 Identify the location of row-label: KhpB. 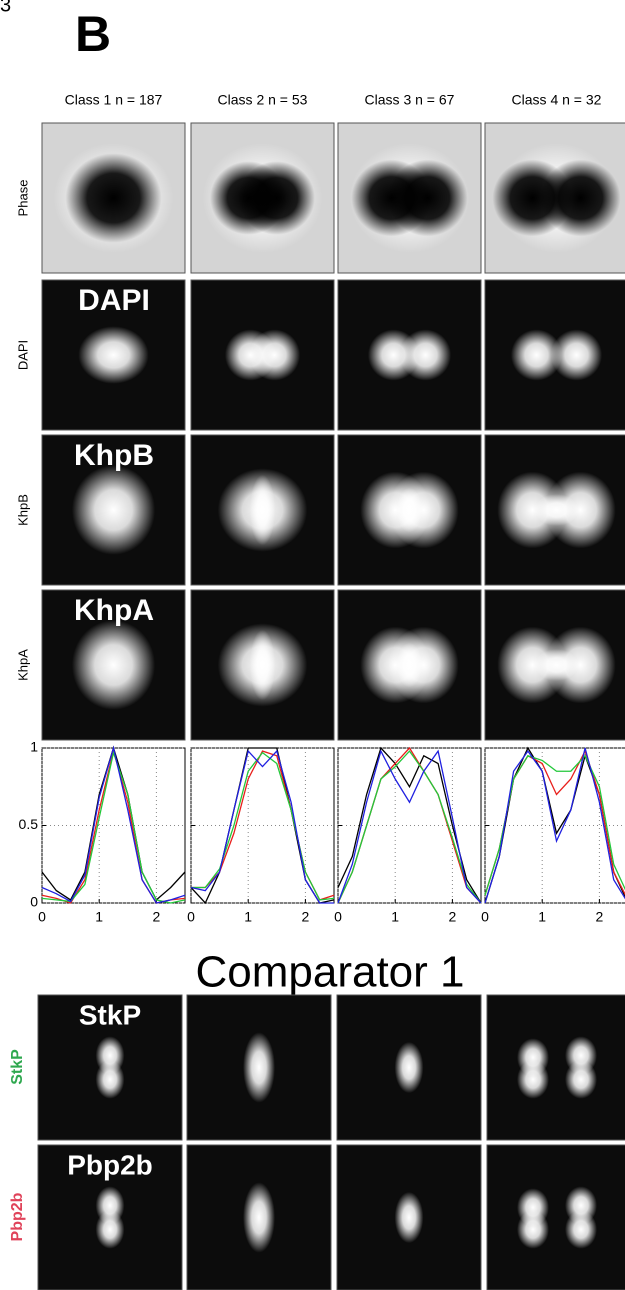
(22, 510).